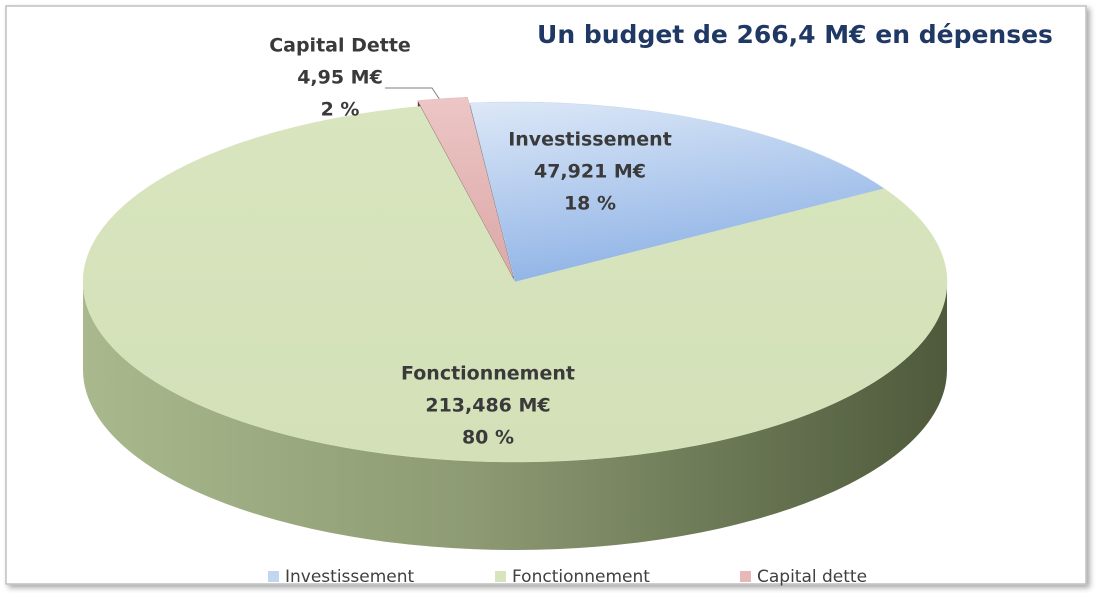 This screenshot has width=1096, height=597. Describe the element at coordinates (340, 46) in the screenshot. I see `slice-name-label: Capital Dette` at that location.